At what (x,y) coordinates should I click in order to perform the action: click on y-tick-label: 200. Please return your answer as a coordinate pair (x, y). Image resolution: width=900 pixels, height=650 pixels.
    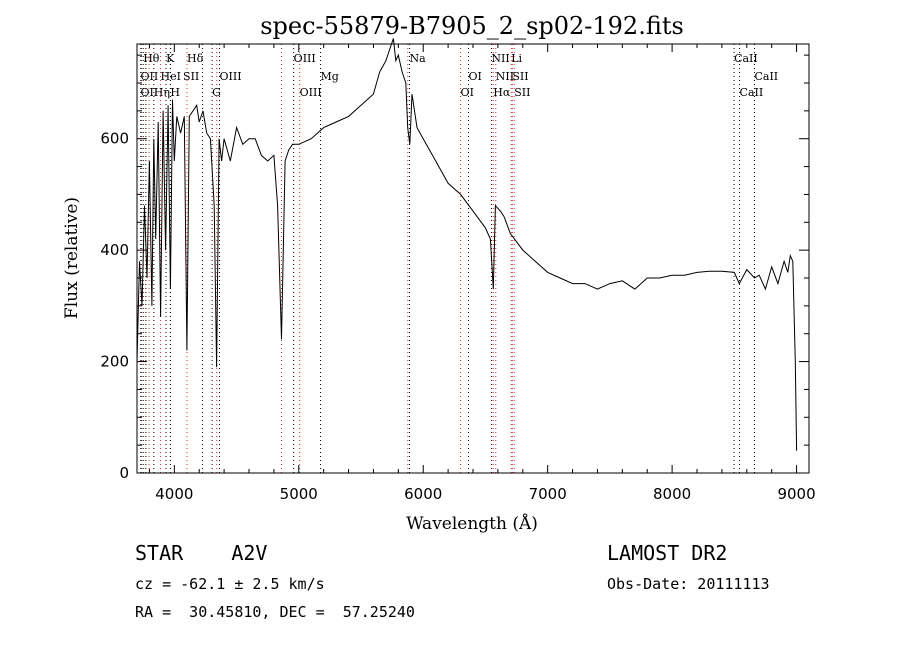
    Looking at the image, I should click on (114, 362).